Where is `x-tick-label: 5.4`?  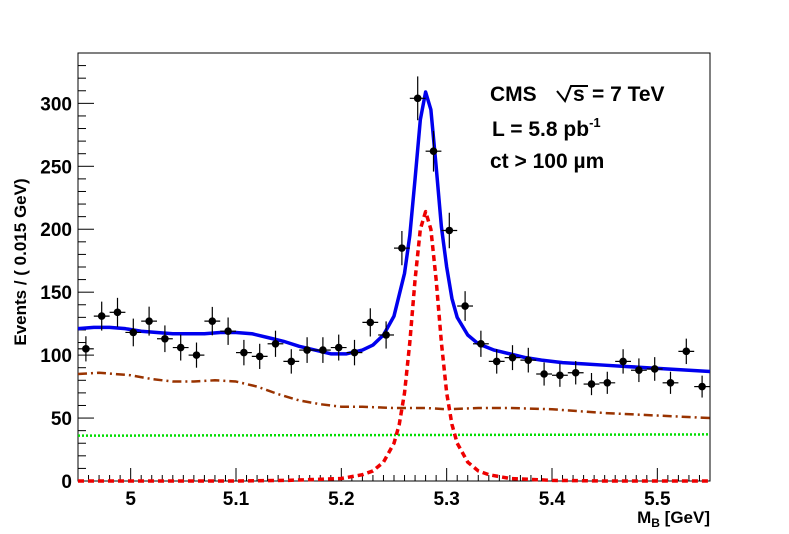
x-tick-label: 5.4 is located at coordinates (552, 499).